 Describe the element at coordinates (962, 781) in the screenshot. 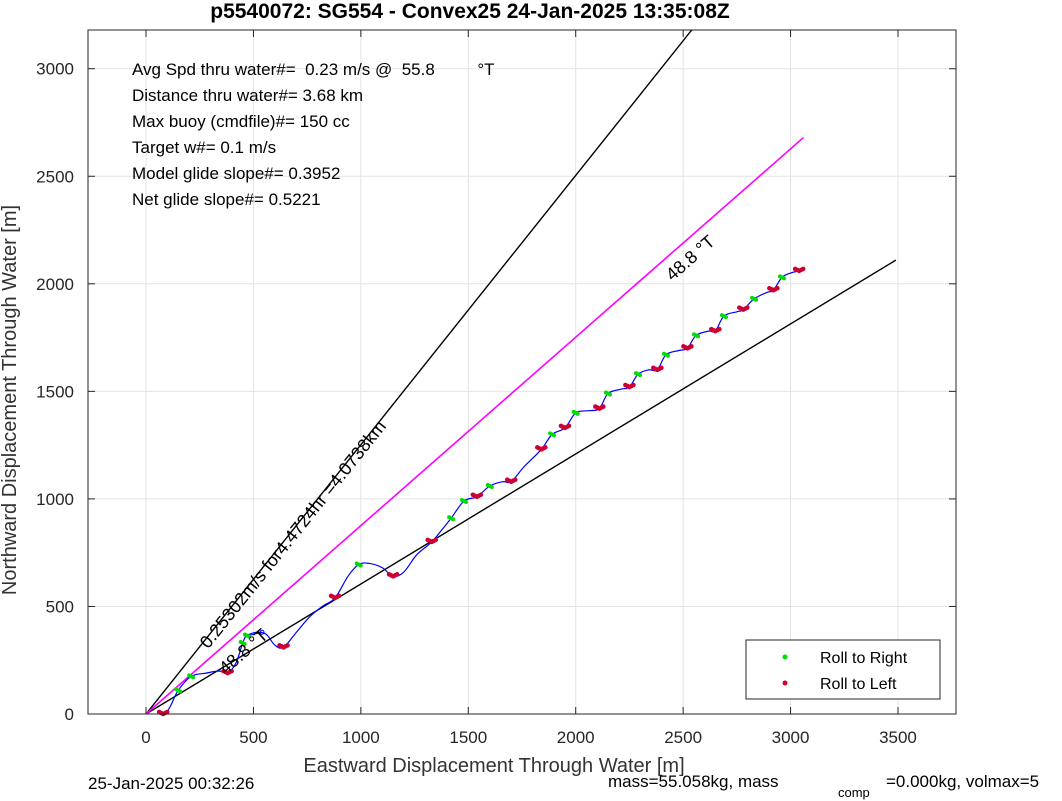

I see `footer-mass-tail: =0.000kg, volmax=5` at that location.